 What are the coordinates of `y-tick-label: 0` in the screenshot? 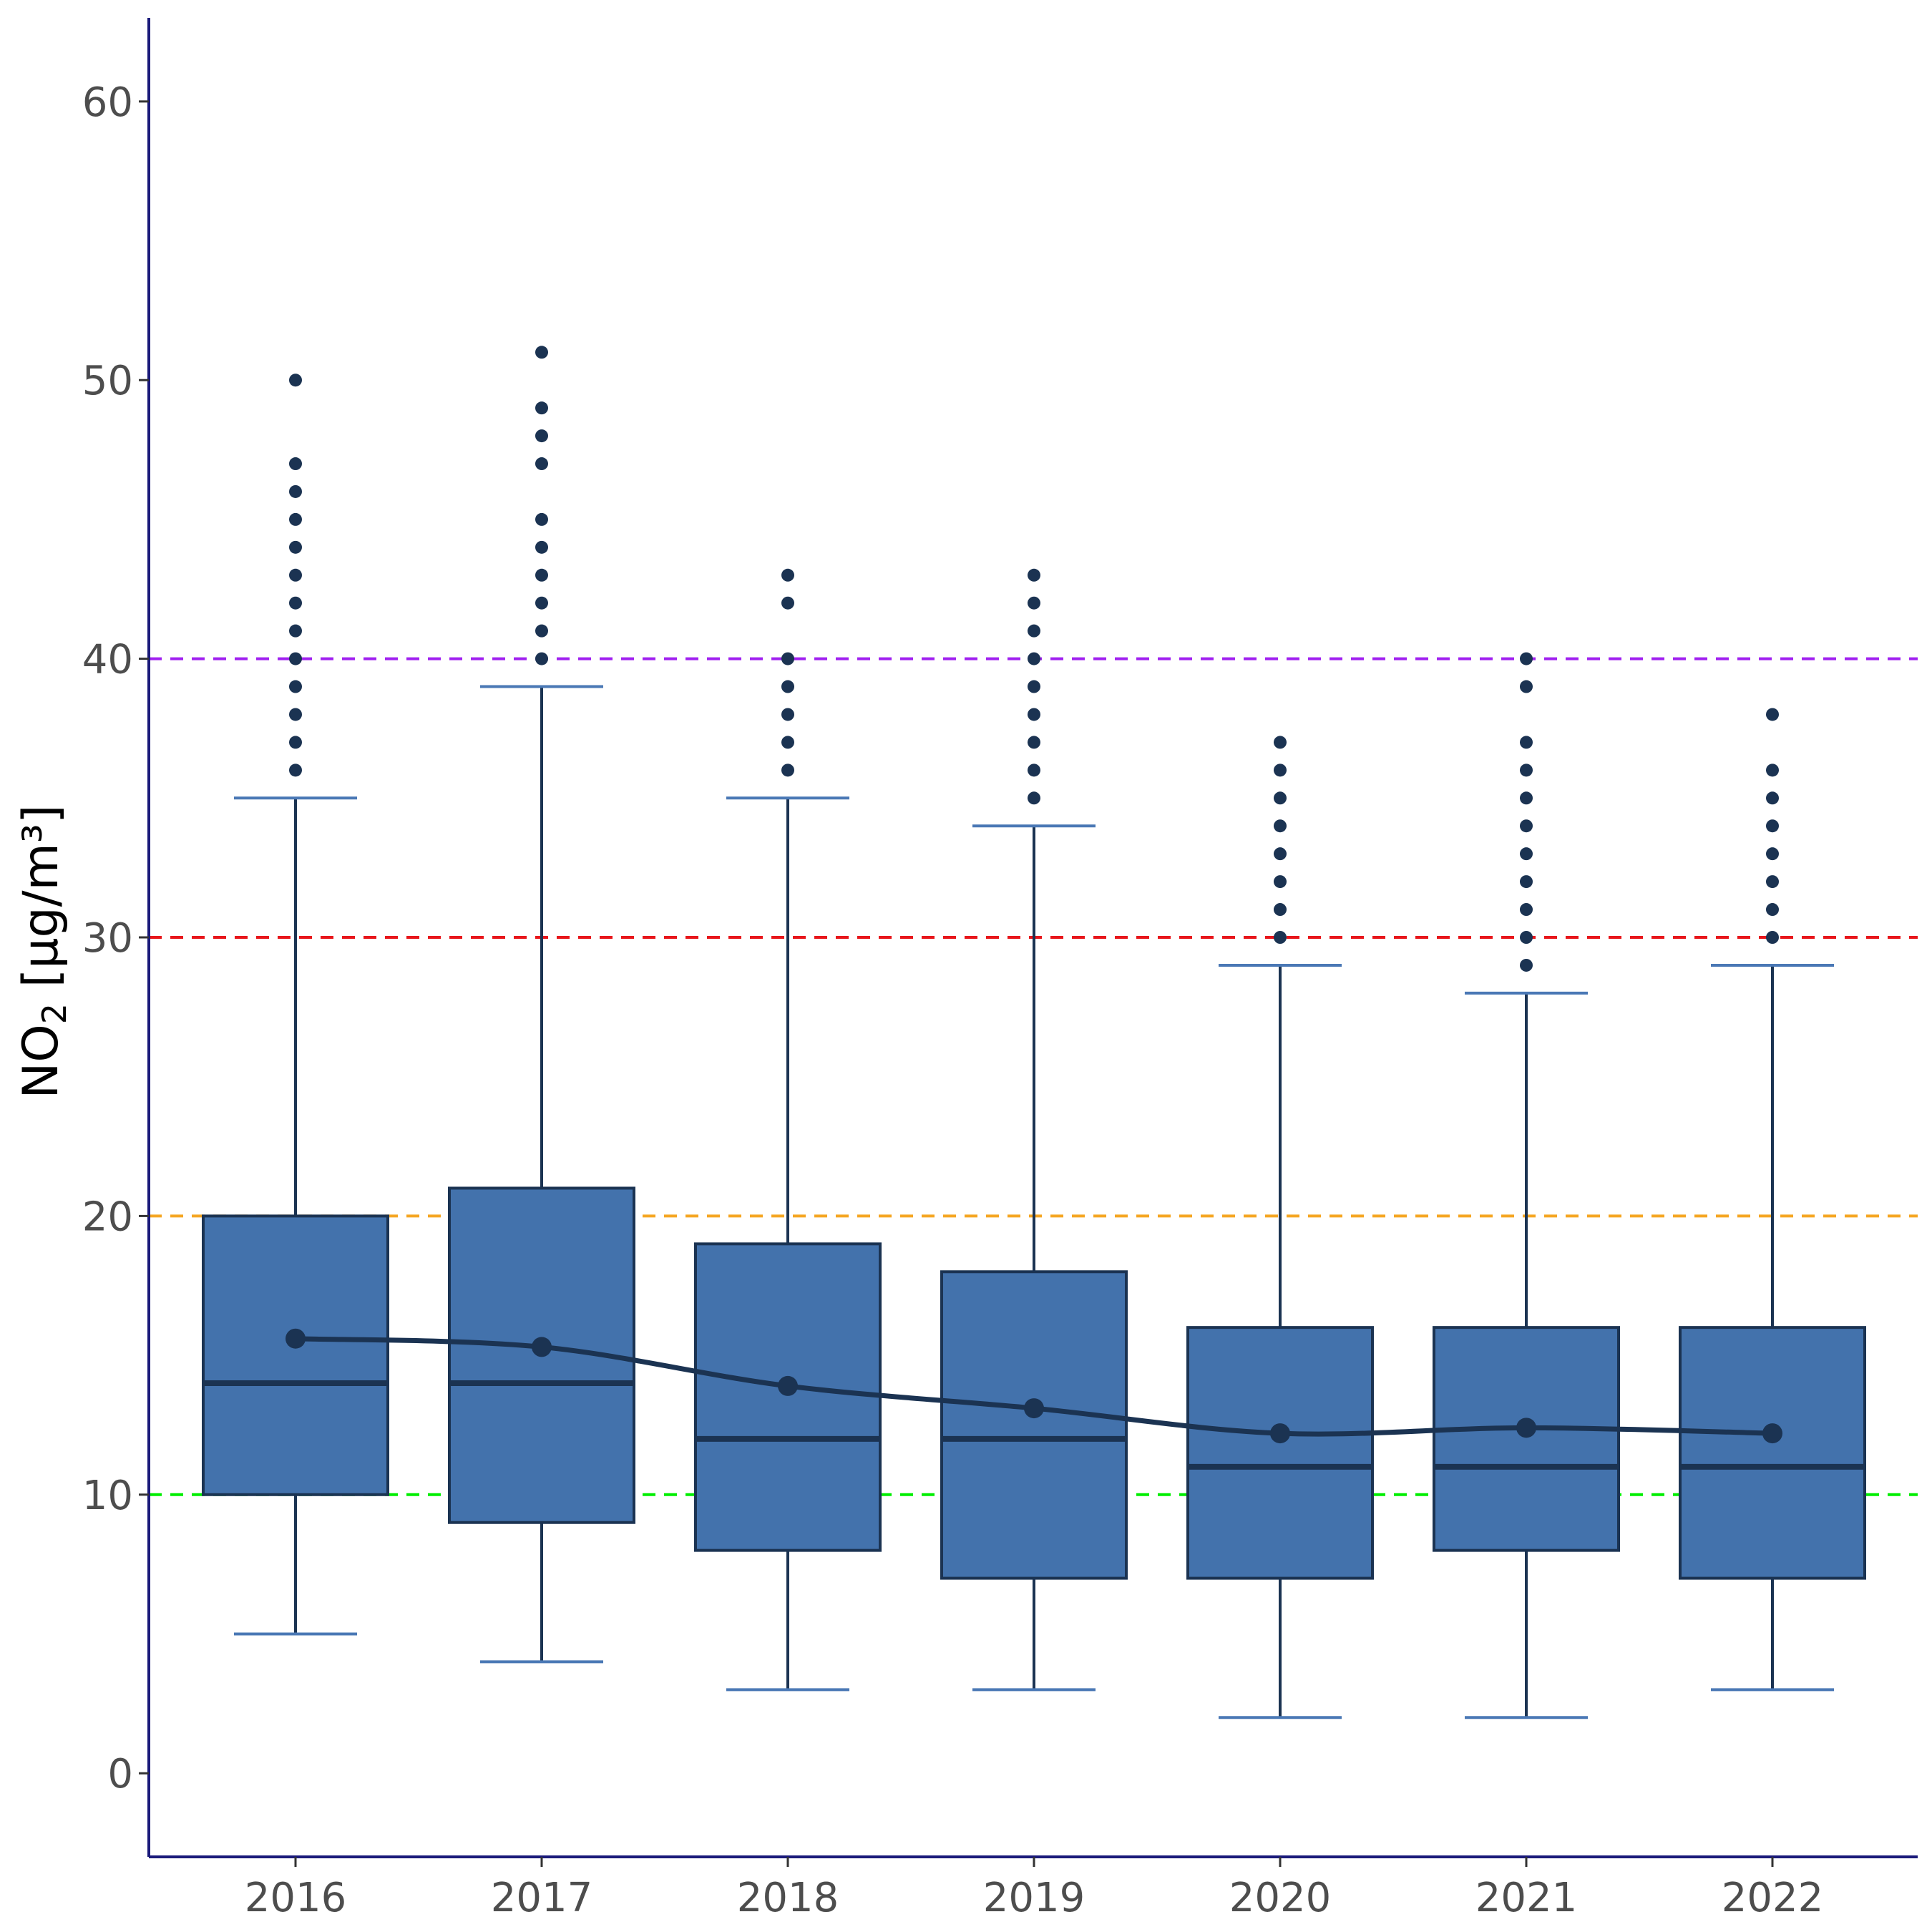 It's located at (120, 1774).